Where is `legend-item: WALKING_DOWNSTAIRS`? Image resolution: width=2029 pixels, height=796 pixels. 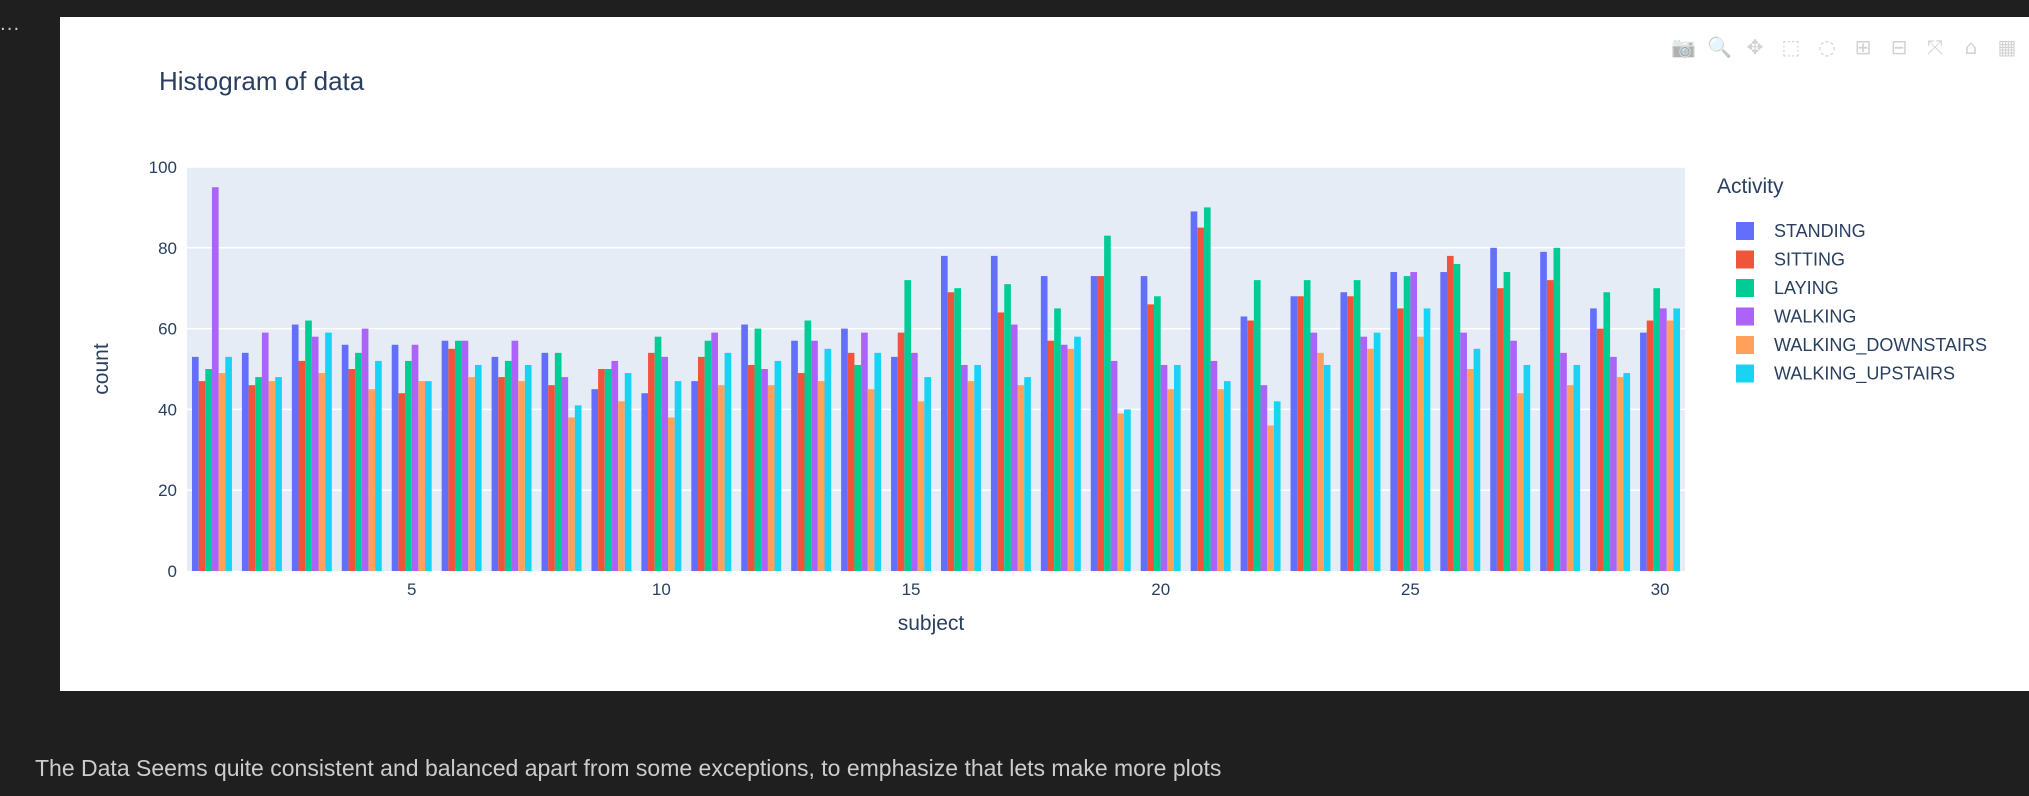 legend-item: WALKING_DOWNSTAIRS is located at coordinates (1880, 345).